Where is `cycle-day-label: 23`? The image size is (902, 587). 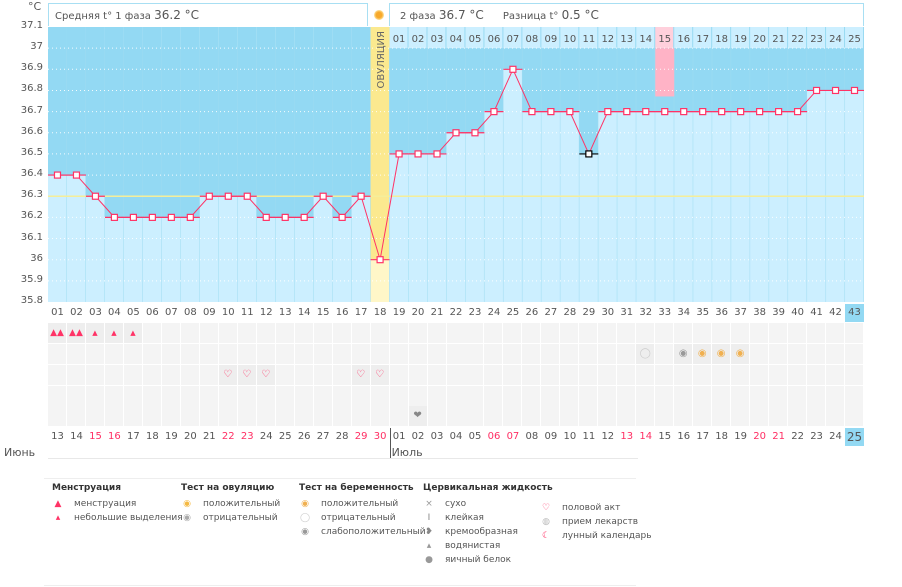
cycle-day-label: 23 is located at coordinates (475, 312).